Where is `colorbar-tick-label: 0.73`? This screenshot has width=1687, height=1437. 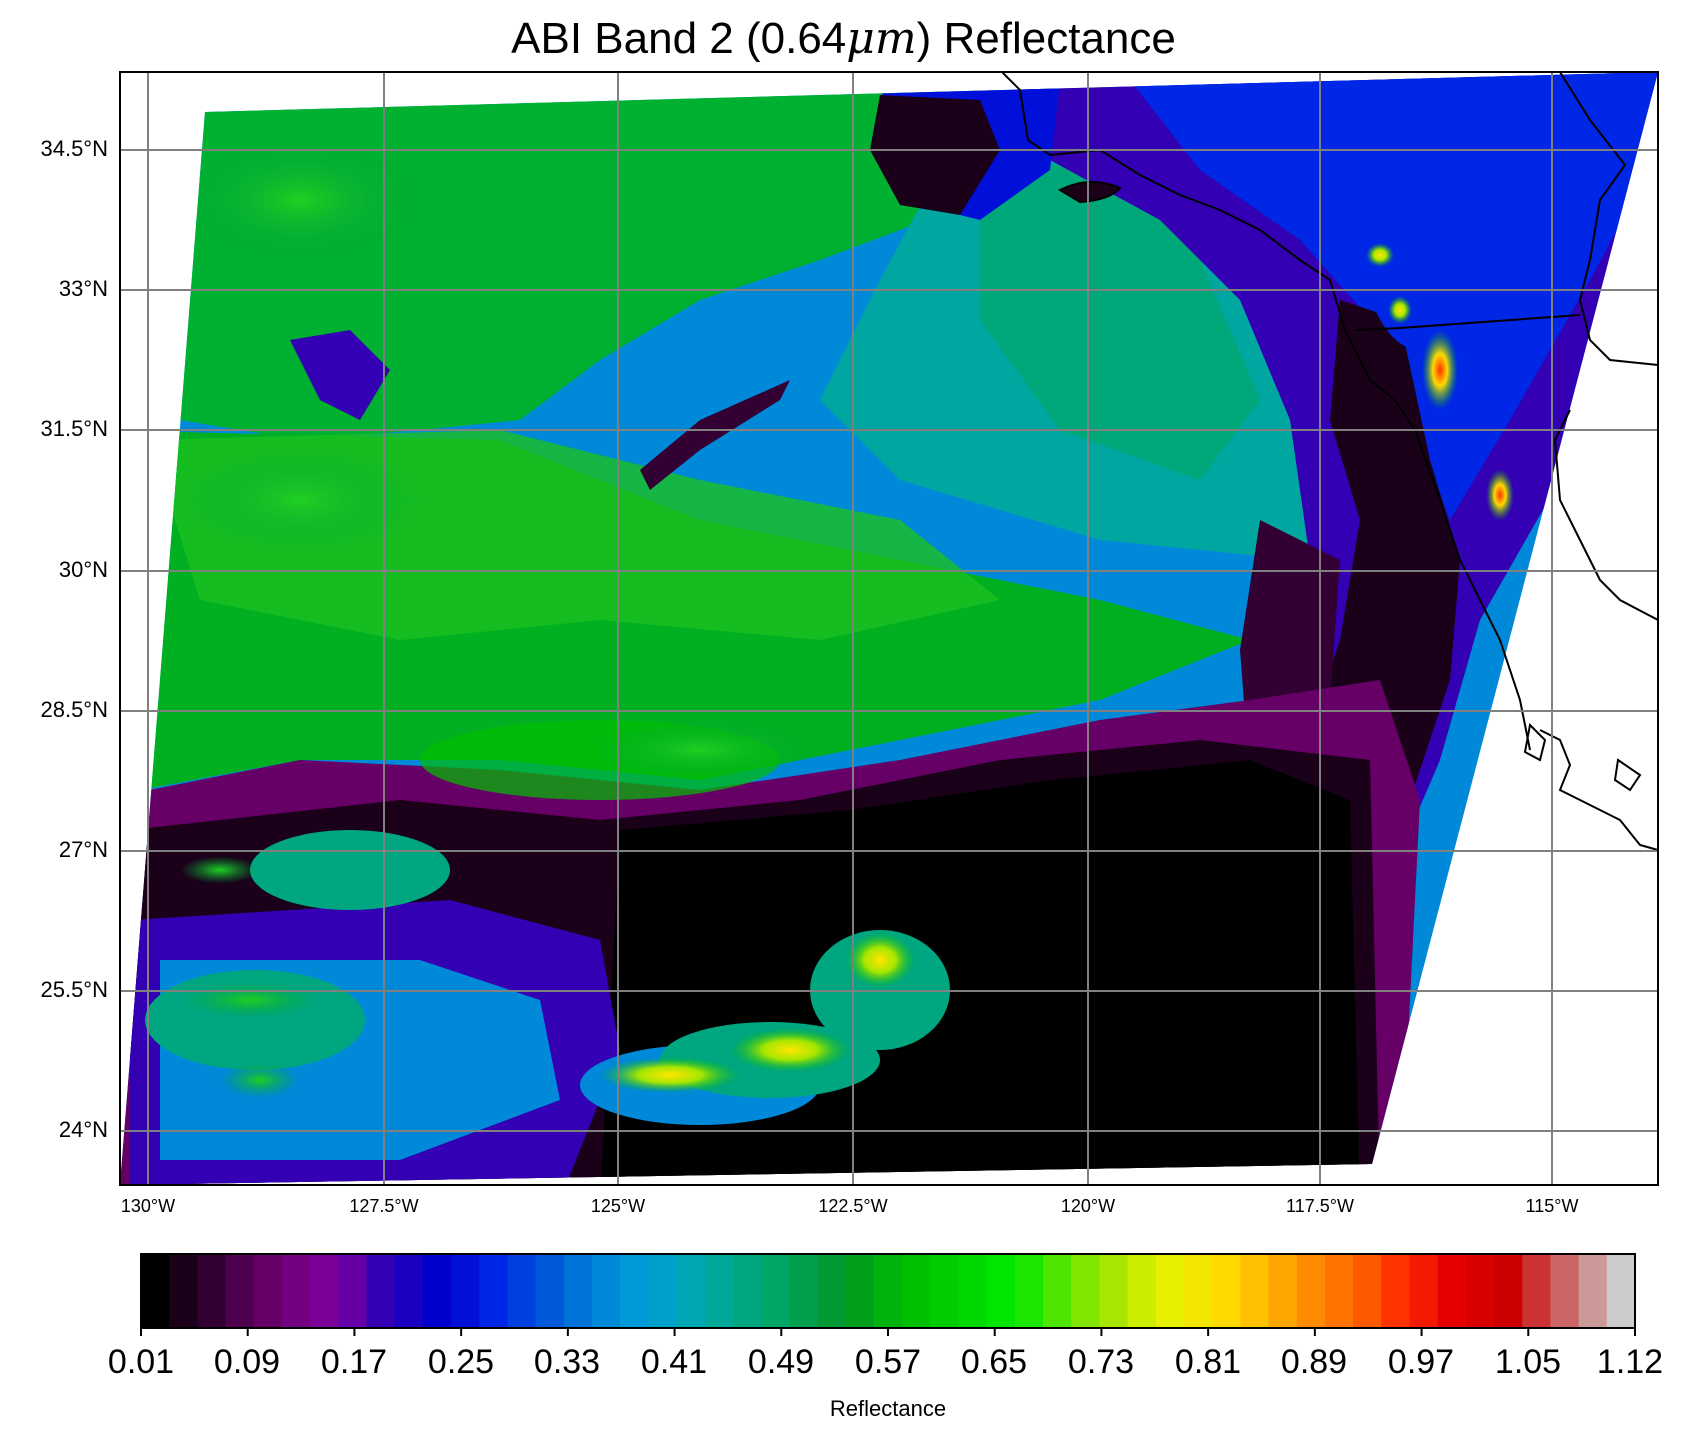 colorbar-tick-label: 0.73 is located at coordinates (1101, 1362).